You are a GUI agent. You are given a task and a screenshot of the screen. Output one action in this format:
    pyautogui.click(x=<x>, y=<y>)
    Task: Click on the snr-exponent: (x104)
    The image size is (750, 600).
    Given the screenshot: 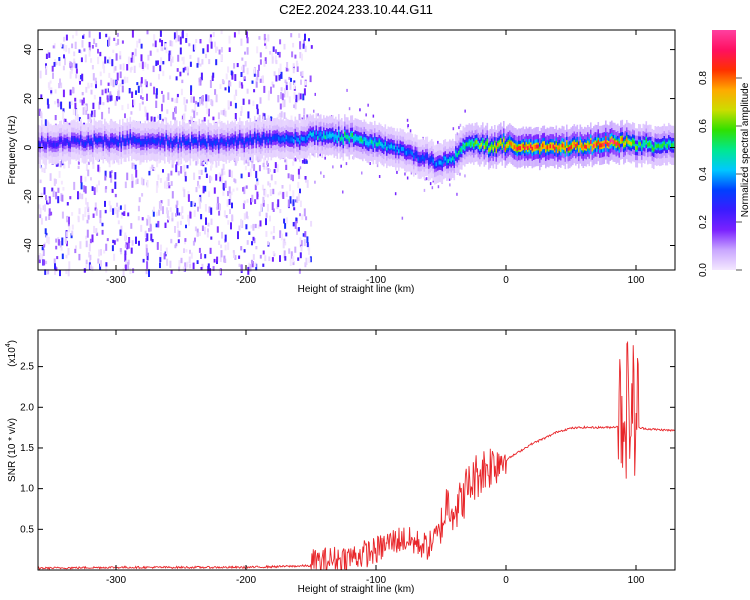 What is the action you would take?
    pyautogui.click(x=11, y=353)
    